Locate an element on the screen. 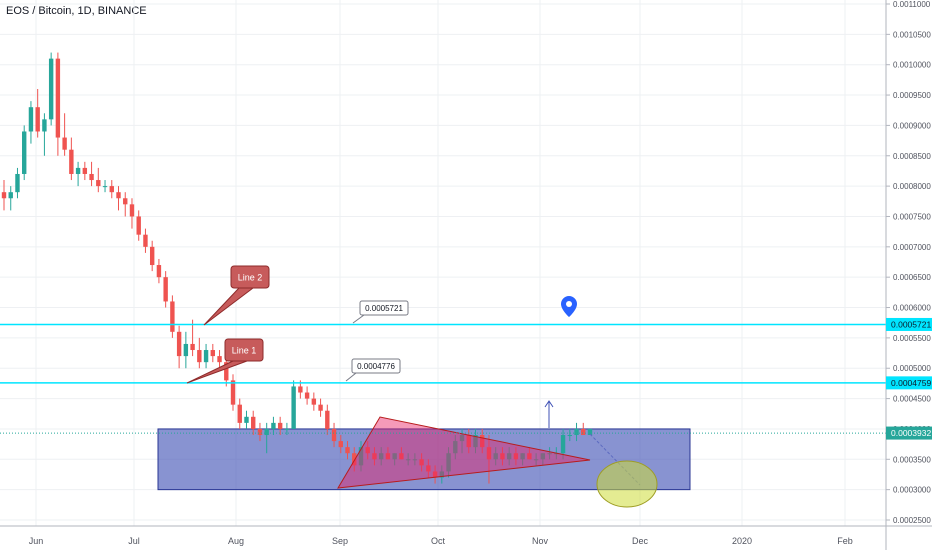 The height and width of the screenshot is (550, 932). price-tag-label: 0.0003932 is located at coordinates (911, 433).